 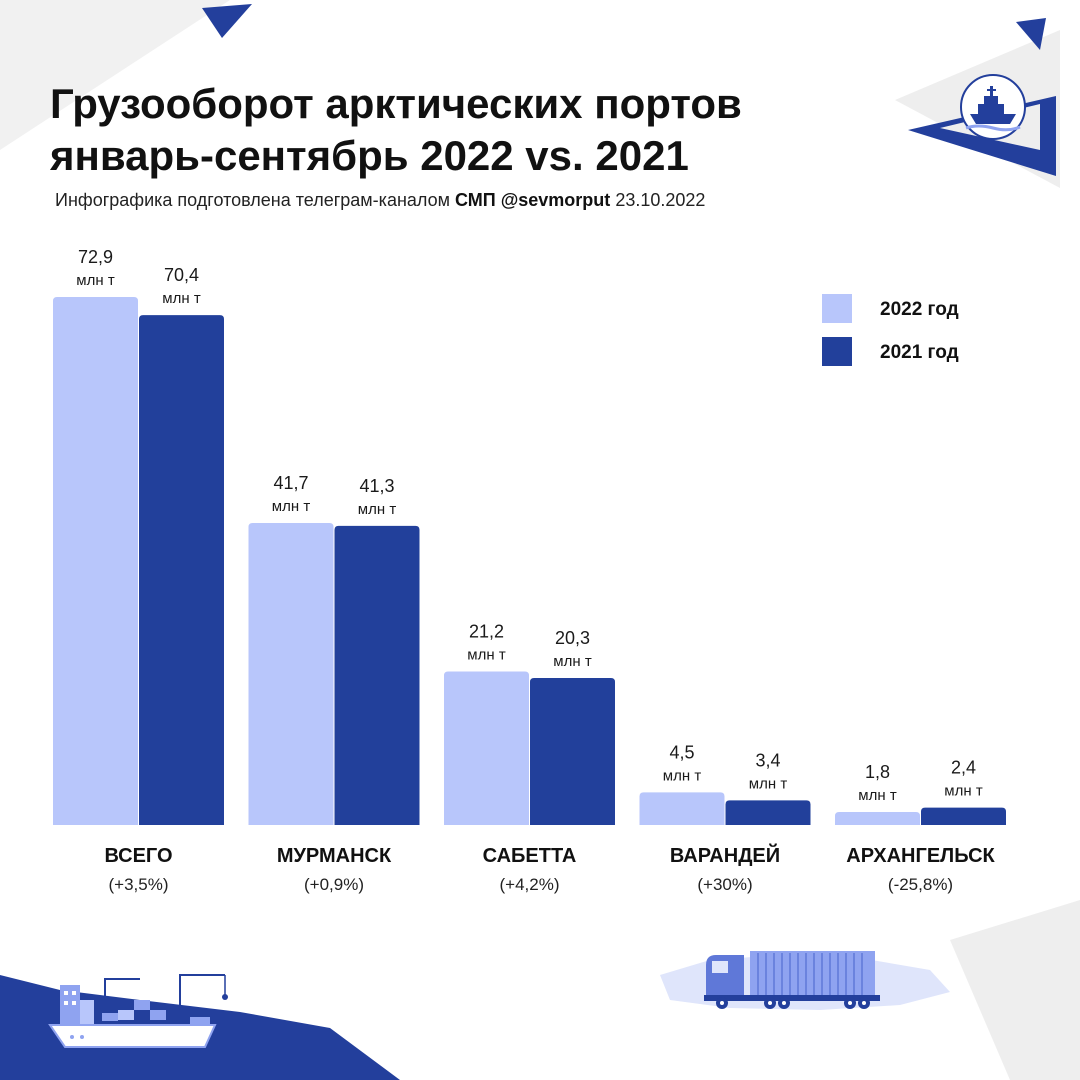 What do you see at coordinates (724, 884) in the screenshot?
I see `category-change-label: (+30%)` at bounding box center [724, 884].